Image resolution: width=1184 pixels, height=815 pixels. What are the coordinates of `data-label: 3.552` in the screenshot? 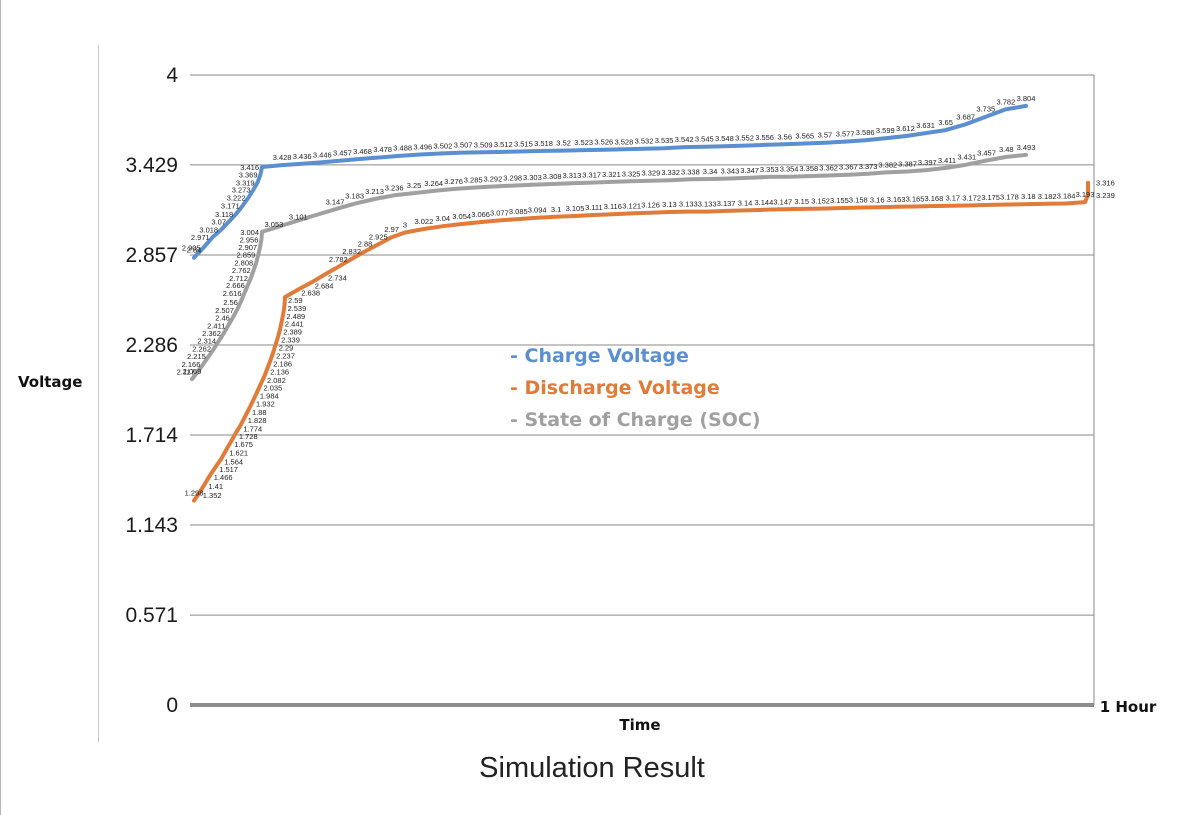 It's located at (744, 138).